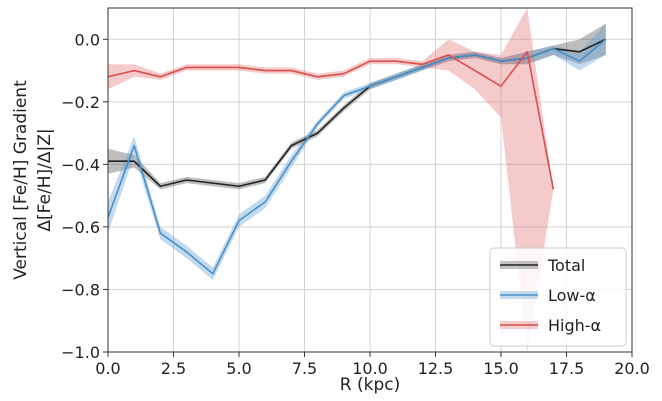 The image size is (662, 401). I want to click on x-tick-label: 7.5, so click(304, 368).